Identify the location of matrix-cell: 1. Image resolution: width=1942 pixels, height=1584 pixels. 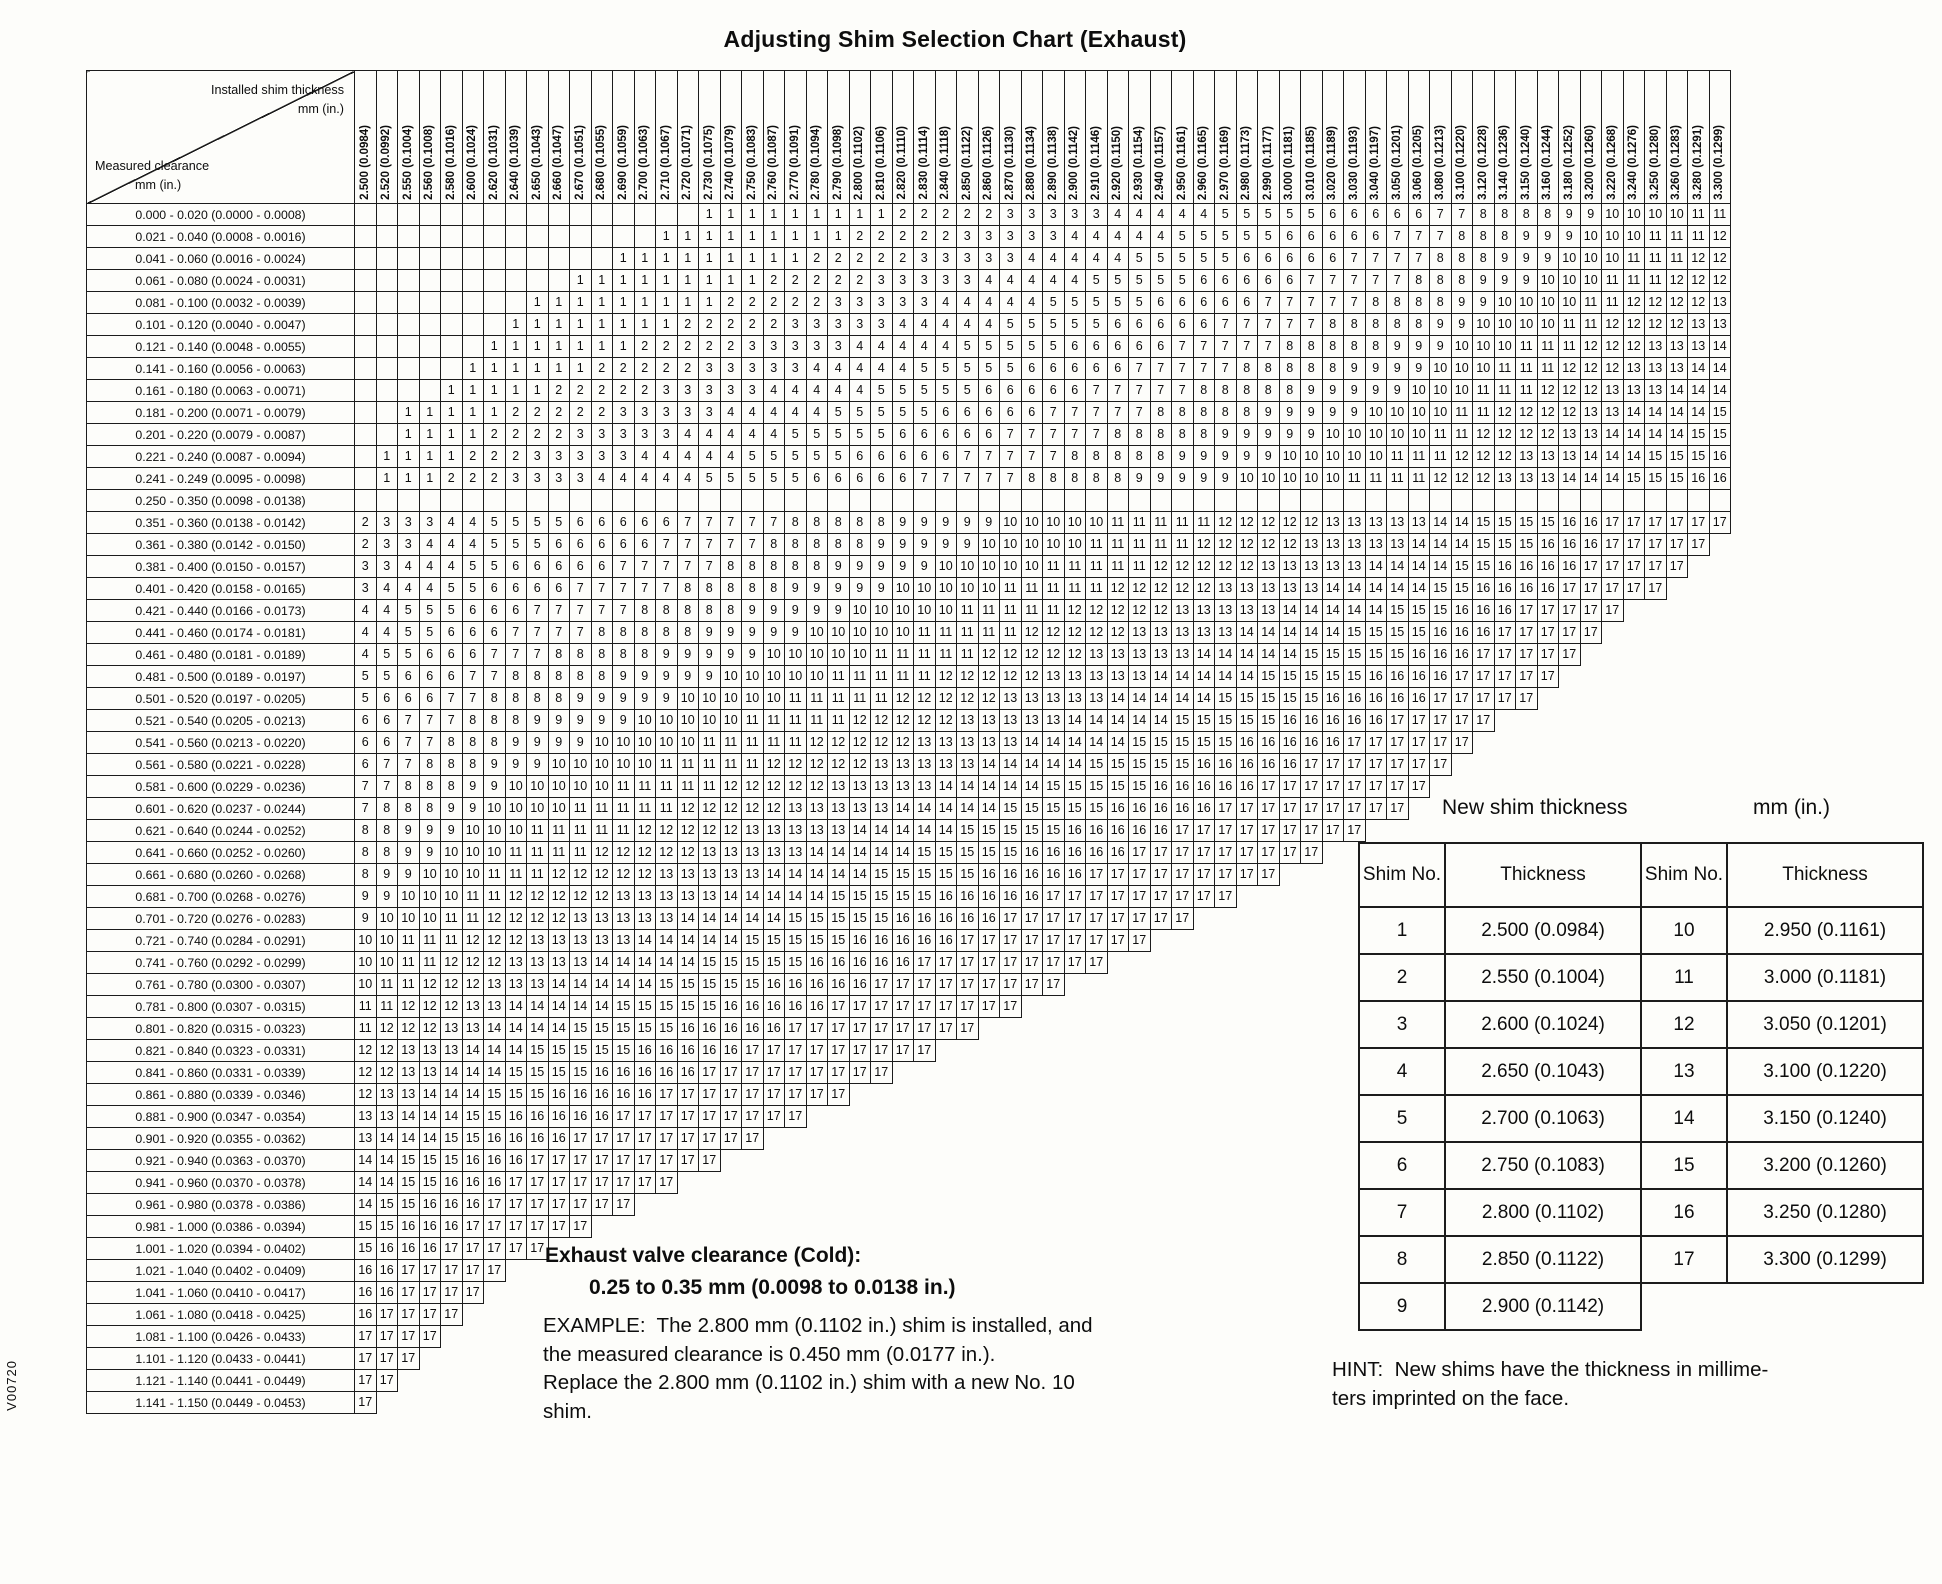
(838, 214).